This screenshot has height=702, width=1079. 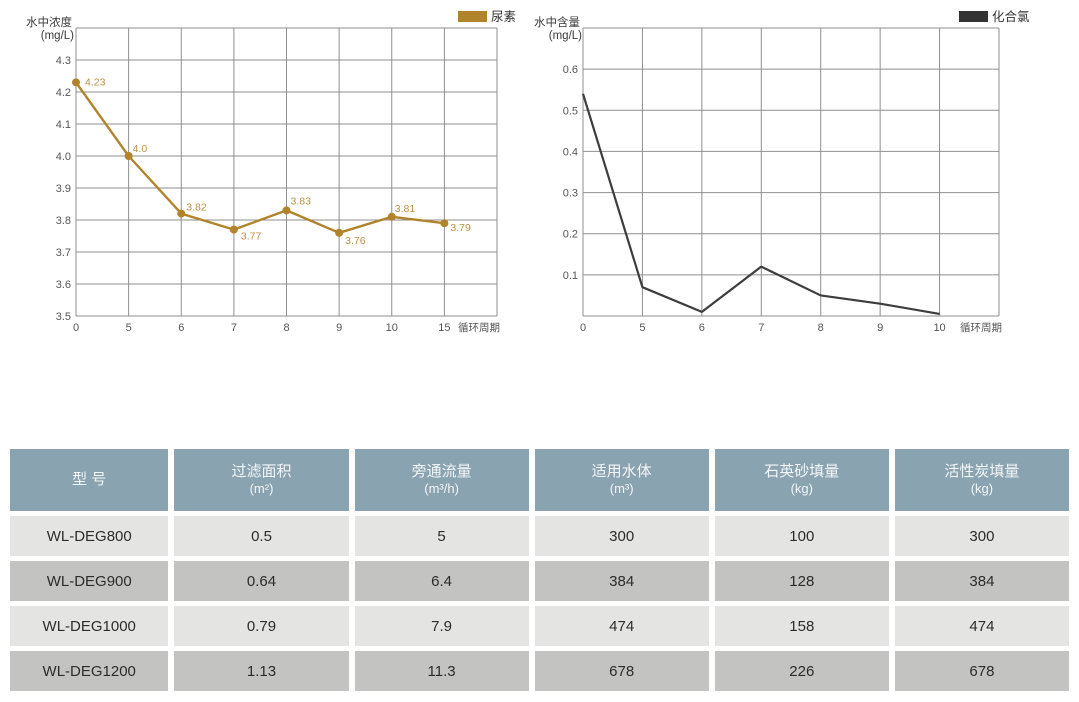 I want to click on header-model: 型 号, so click(x=89, y=480).